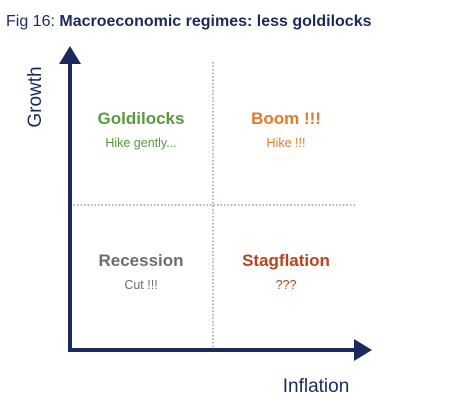 The height and width of the screenshot is (412, 474). I want to click on quadrant-action: ???, so click(286, 285).